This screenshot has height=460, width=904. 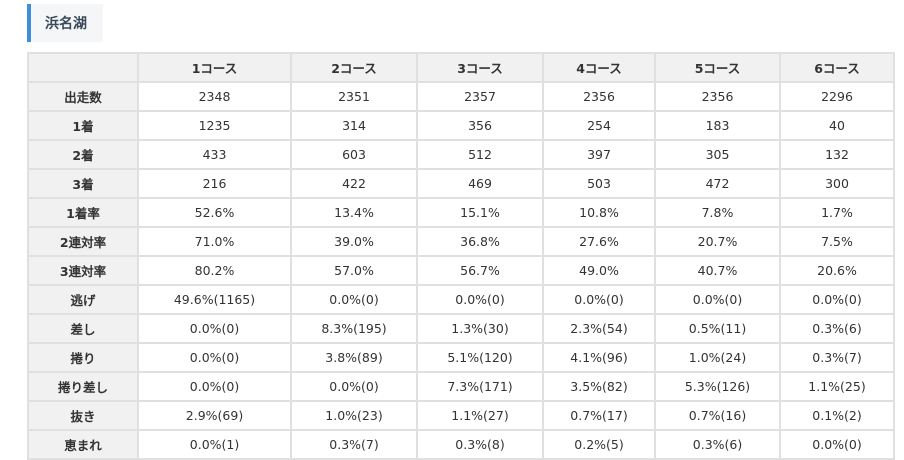 I want to click on table-cell: 1.0%(24), so click(x=717, y=357).